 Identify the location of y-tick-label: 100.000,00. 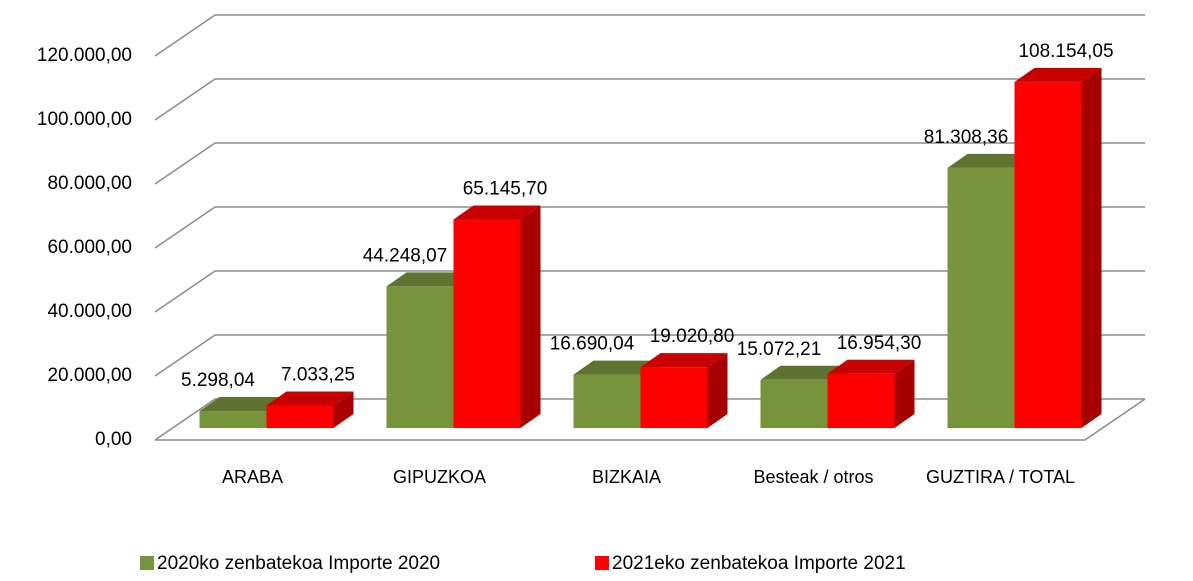
(84, 119).